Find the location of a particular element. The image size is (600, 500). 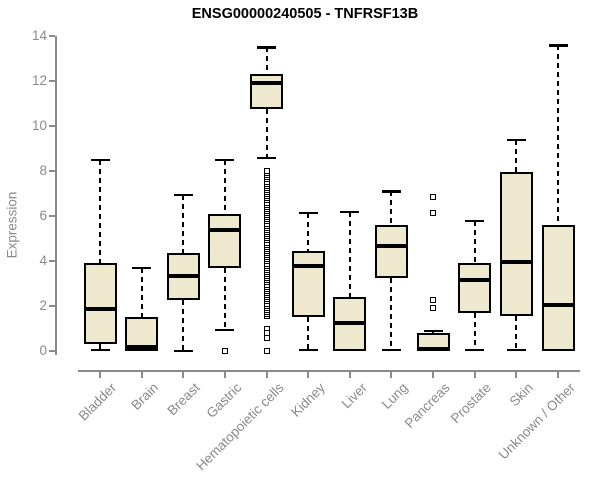

x-tick-brain is located at coordinates (141, 375).